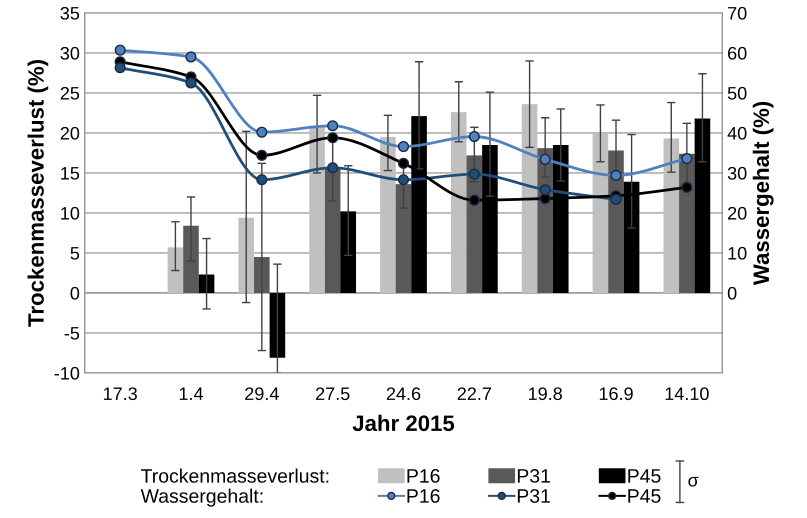 The width and height of the screenshot is (807, 518). Describe the element at coordinates (70, 133) in the screenshot. I see `y-tick-label: 20` at that location.